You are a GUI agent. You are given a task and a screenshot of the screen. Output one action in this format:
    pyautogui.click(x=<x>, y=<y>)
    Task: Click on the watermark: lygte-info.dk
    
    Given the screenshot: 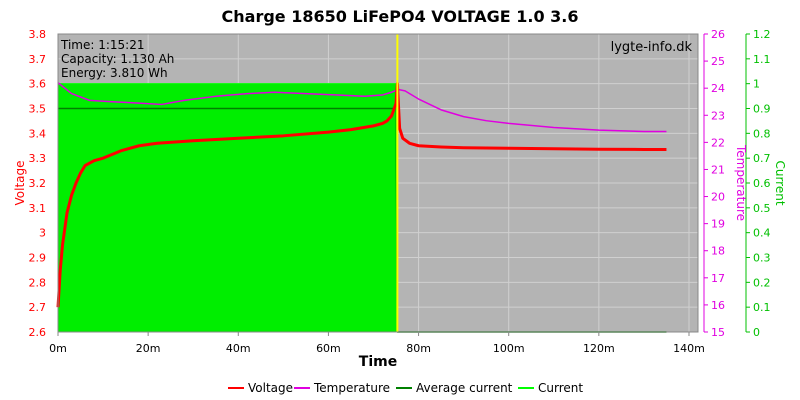 What is the action you would take?
    pyautogui.click(x=652, y=47)
    